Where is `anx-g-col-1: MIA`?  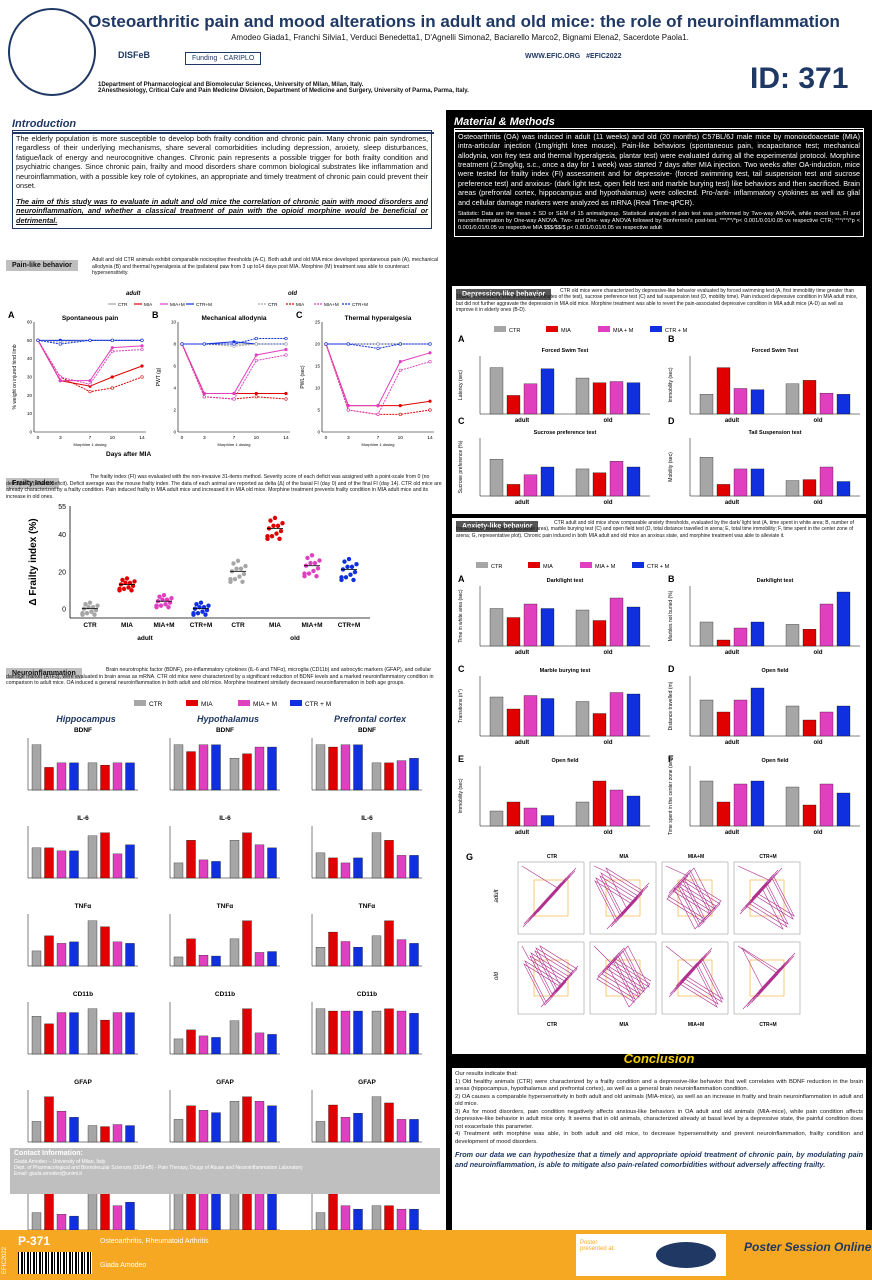 anx-g-col-1: MIA is located at coordinates (624, 857).